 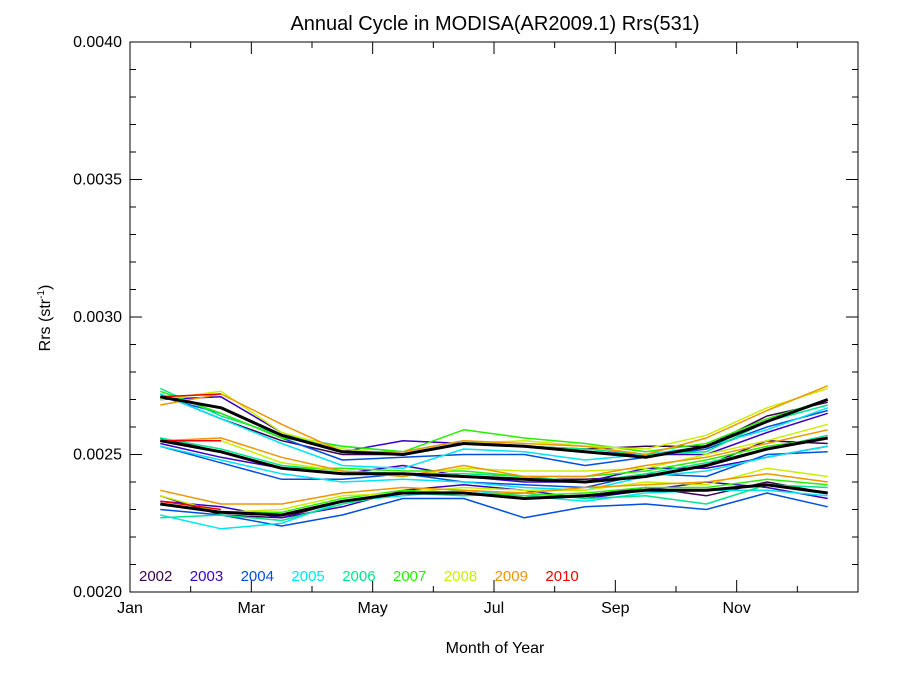 I want to click on legend-entry-2006: 2006, so click(x=358, y=576).